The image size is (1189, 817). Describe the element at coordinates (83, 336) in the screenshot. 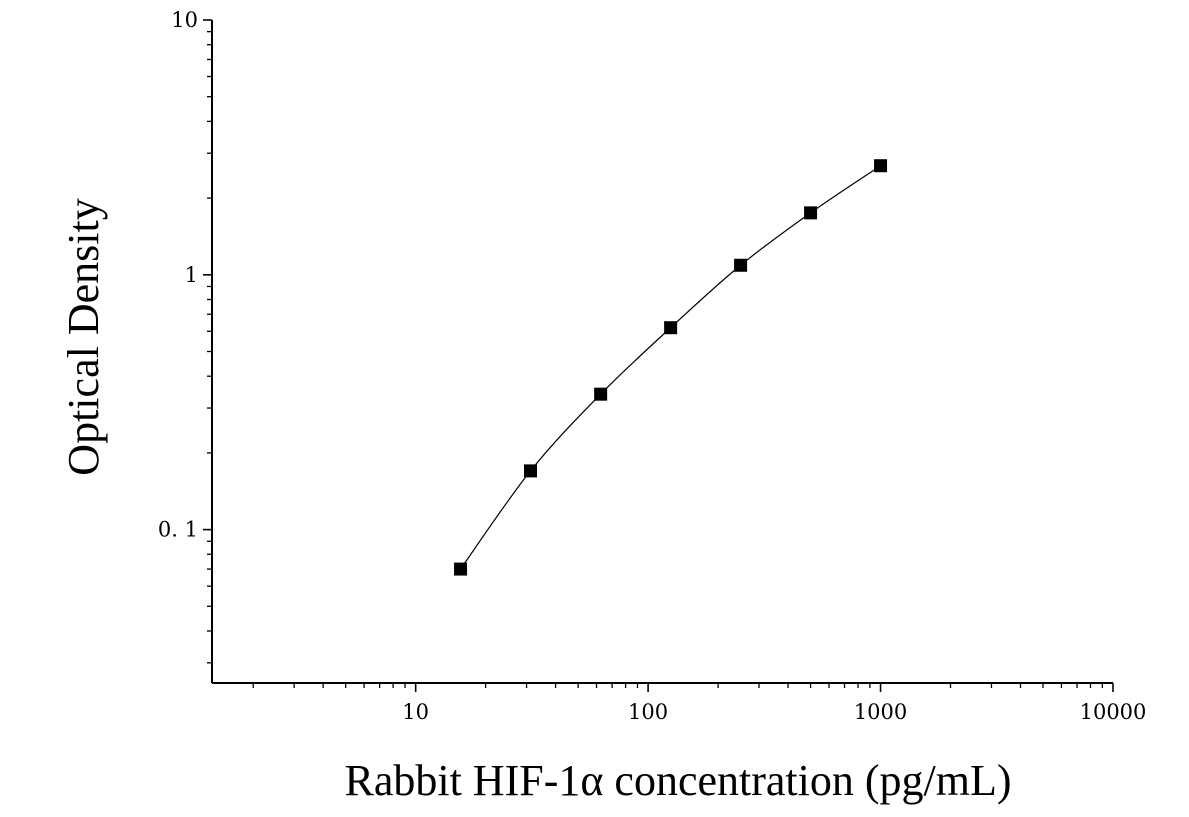

I see `y-axis-title: Optical Density` at that location.